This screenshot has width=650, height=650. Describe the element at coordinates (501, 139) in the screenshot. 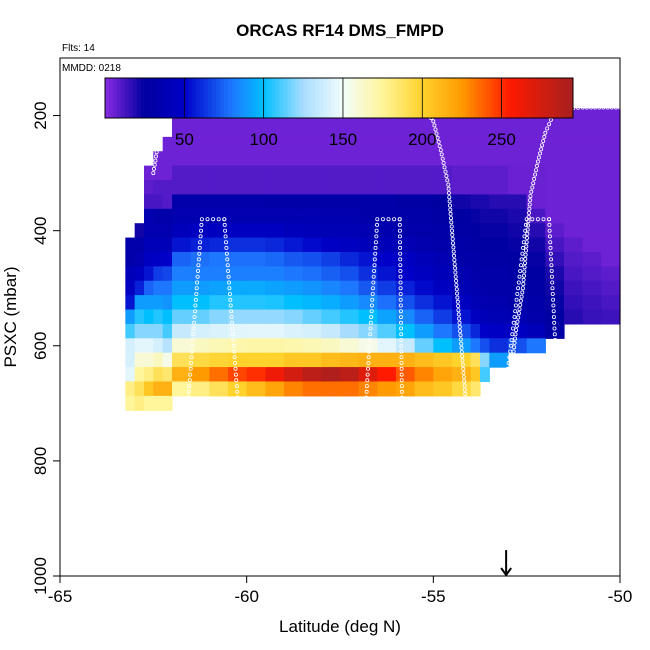

I see `colorbar-tick-label: 250` at that location.